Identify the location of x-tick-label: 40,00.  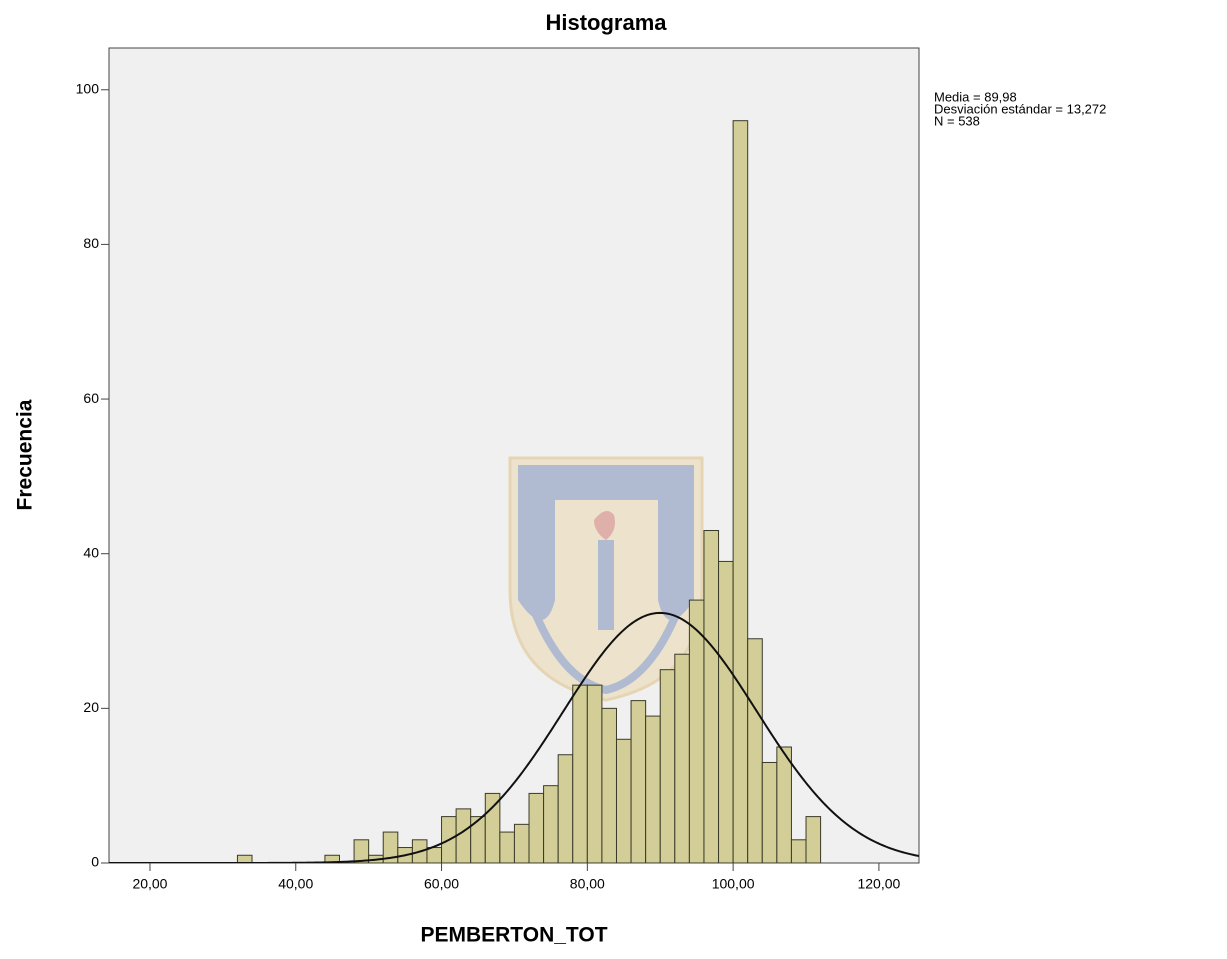
(295, 884).